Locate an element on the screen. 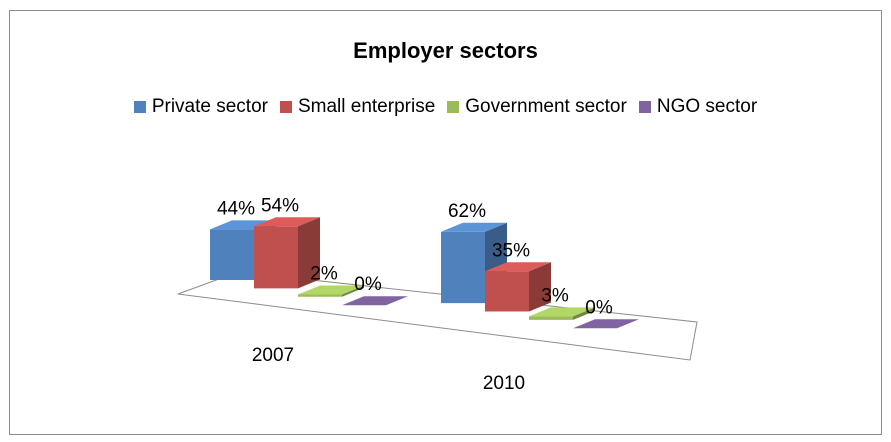 Image resolution: width=891 pixels, height=442 pixels. bar-2007-small-enterprise-top is located at coordinates (287, 222).